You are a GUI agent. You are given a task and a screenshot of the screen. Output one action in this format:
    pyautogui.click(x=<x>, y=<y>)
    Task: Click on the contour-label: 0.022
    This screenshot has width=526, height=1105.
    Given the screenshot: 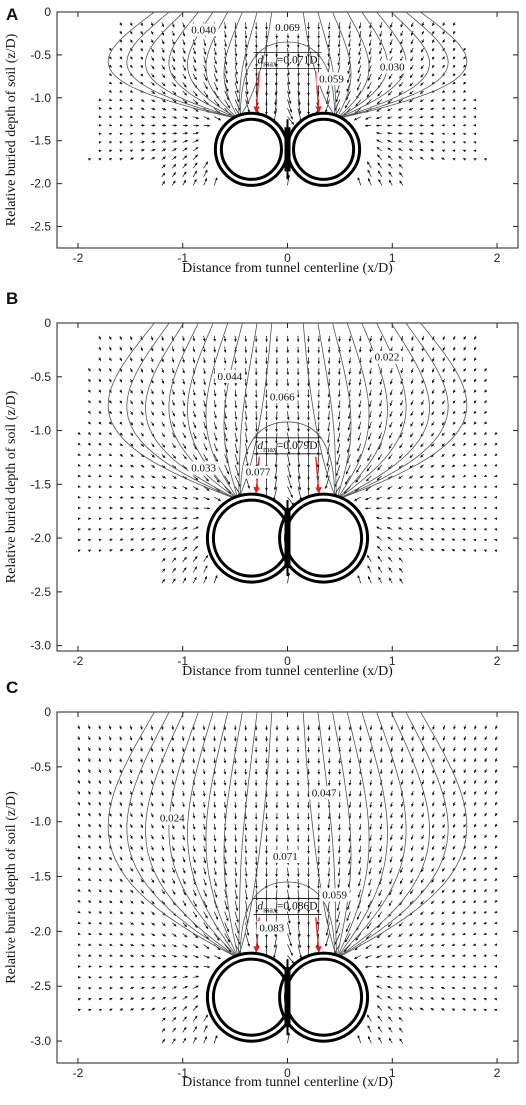 What is the action you would take?
    pyautogui.click(x=387, y=358)
    